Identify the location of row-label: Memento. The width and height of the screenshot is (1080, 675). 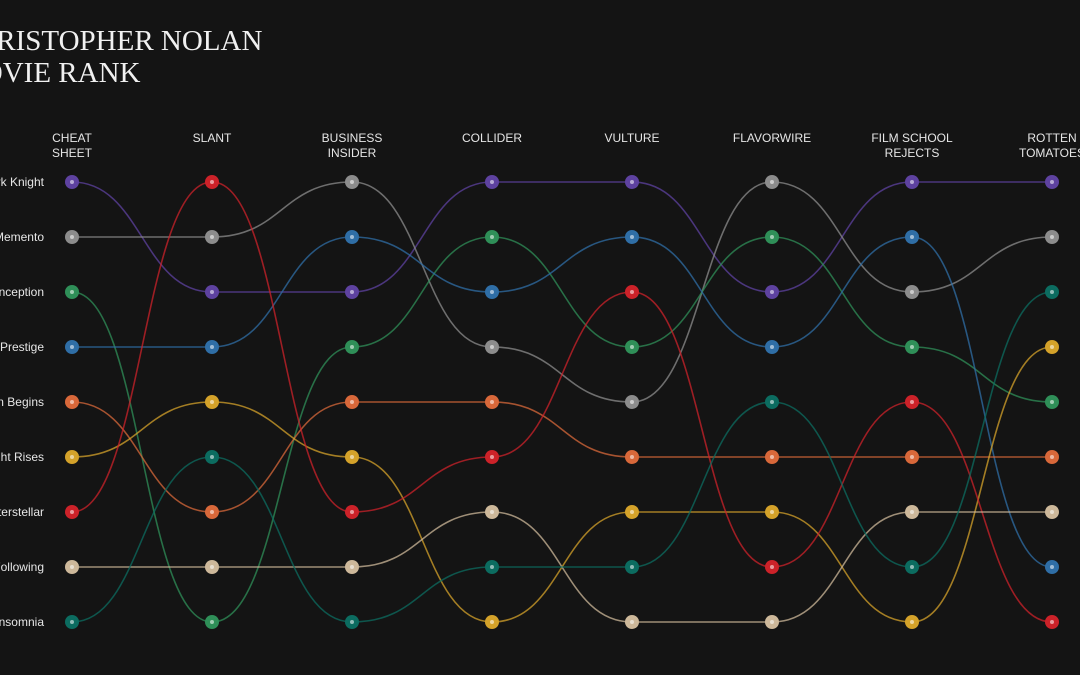
(22, 237).